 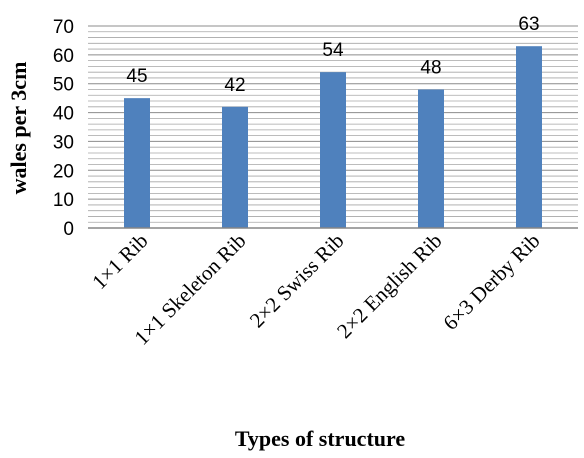 What do you see at coordinates (63, 128) in the screenshot?
I see `y-tick-labels: 0 10 20 30 40 50 60 70` at bounding box center [63, 128].